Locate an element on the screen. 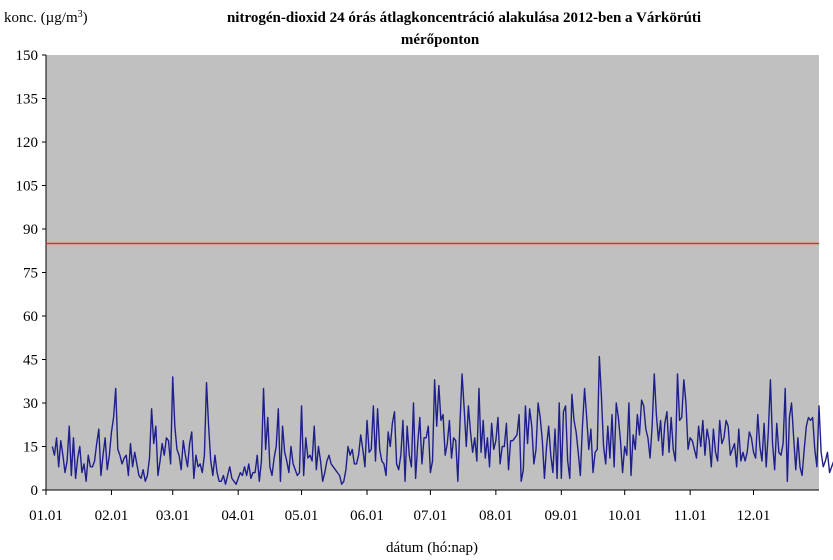  y-tick-label: 135 is located at coordinates (27, 100).